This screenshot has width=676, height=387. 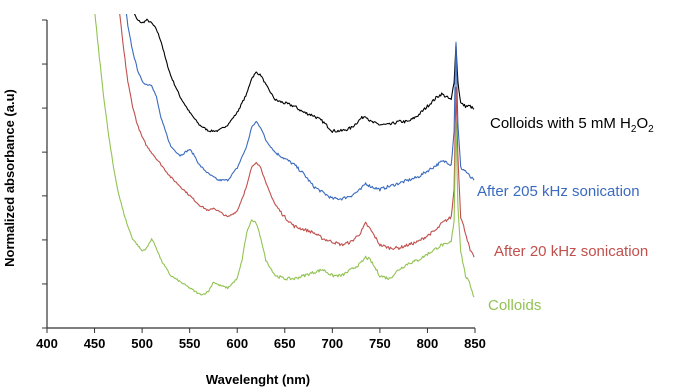 I want to click on series-label-3: Colloids, so click(x=514, y=305).